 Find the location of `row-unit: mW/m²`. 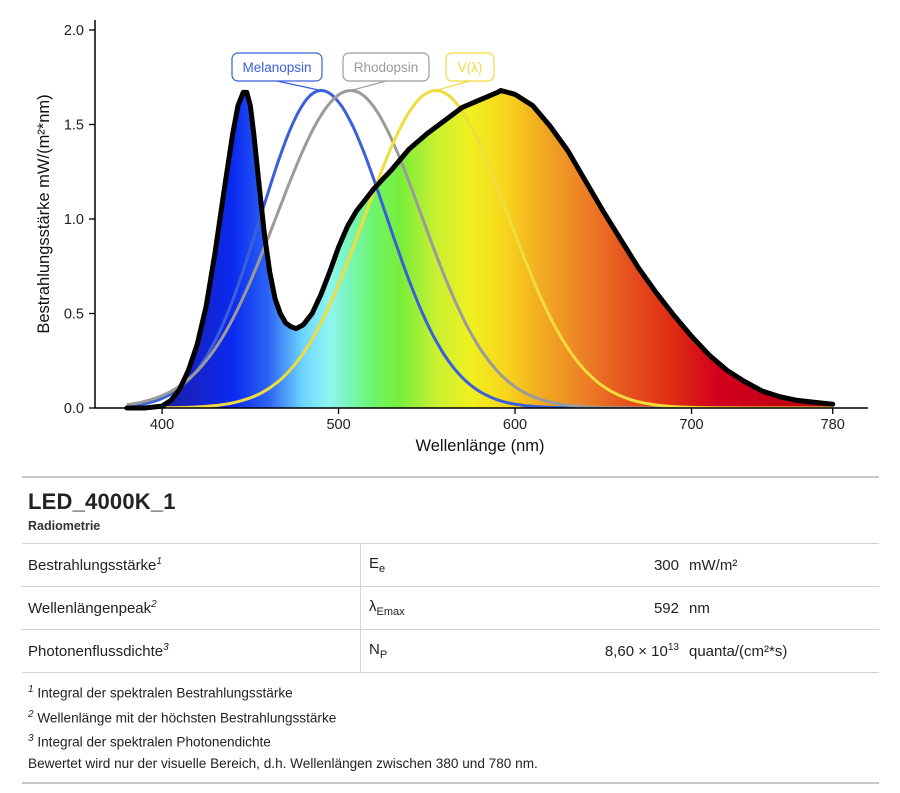

row-unit: mW/m² is located at coordinates (779, 565).